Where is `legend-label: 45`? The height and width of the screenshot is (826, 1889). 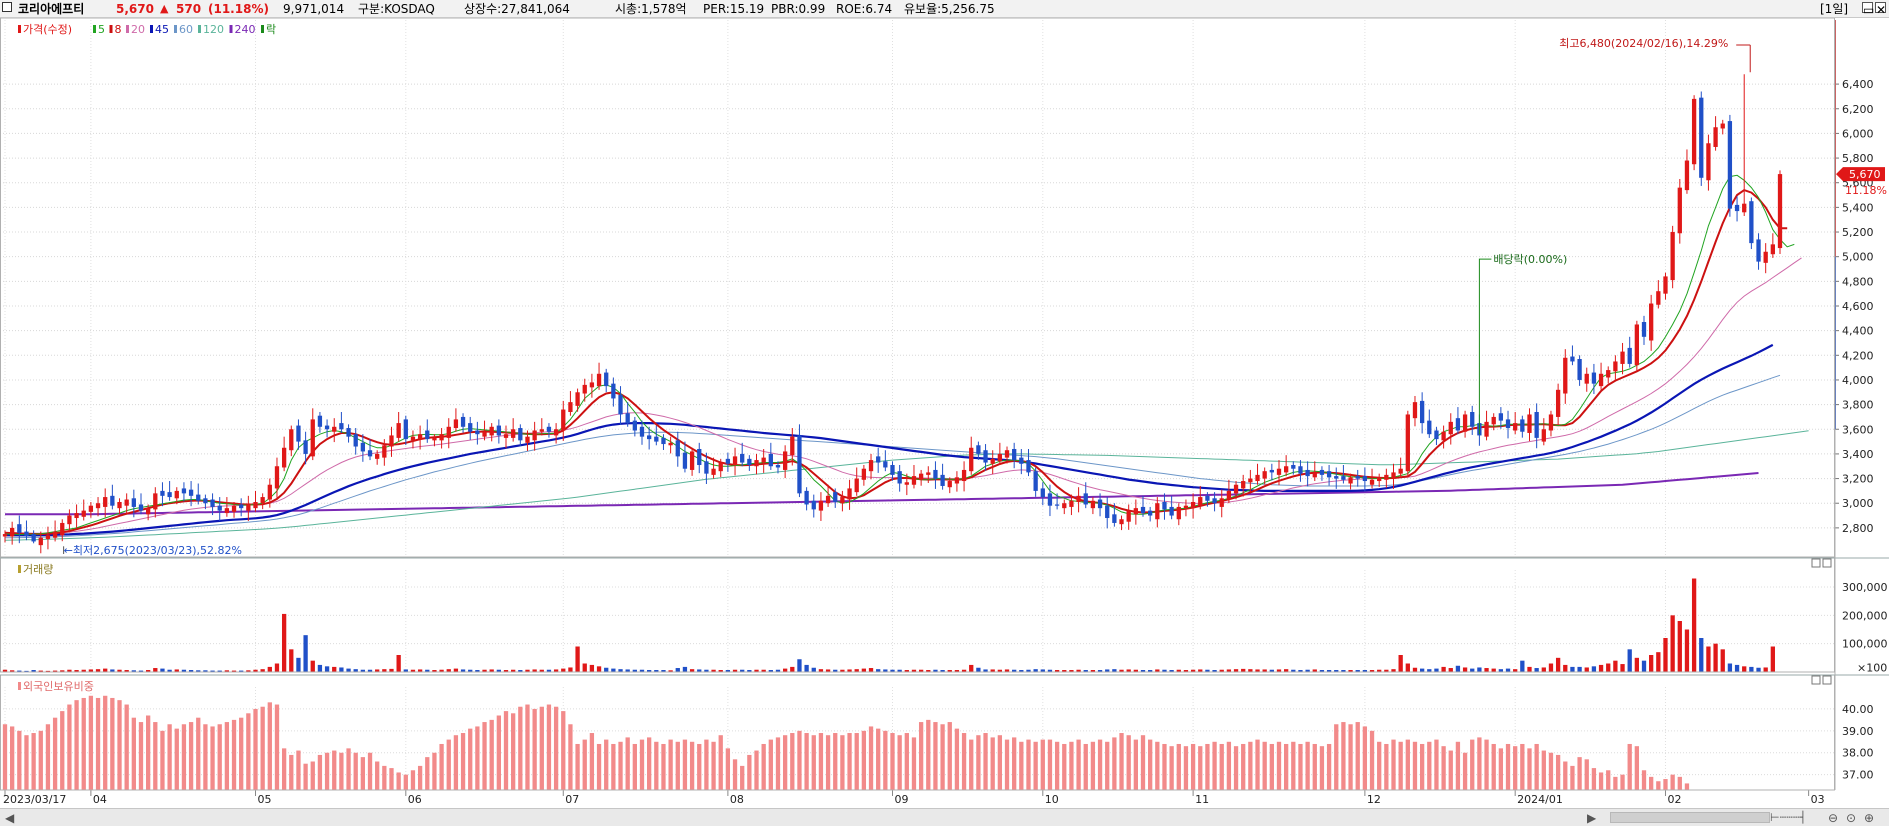 legend-label: 45 is located at coordinates (162, 29).